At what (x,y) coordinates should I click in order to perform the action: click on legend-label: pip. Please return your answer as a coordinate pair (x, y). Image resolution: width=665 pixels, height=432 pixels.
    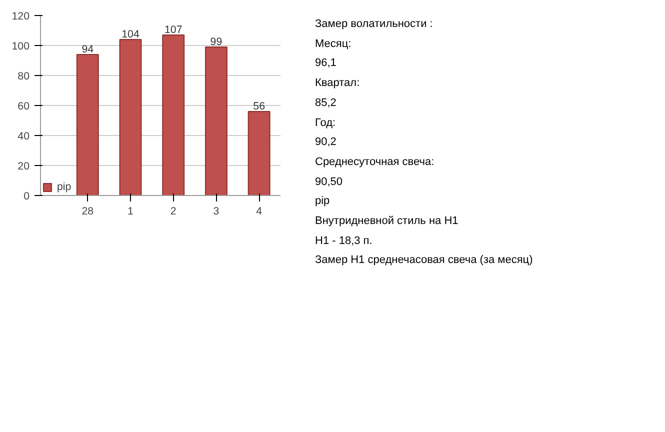
    Looking at the image, I should click on (64, 187).